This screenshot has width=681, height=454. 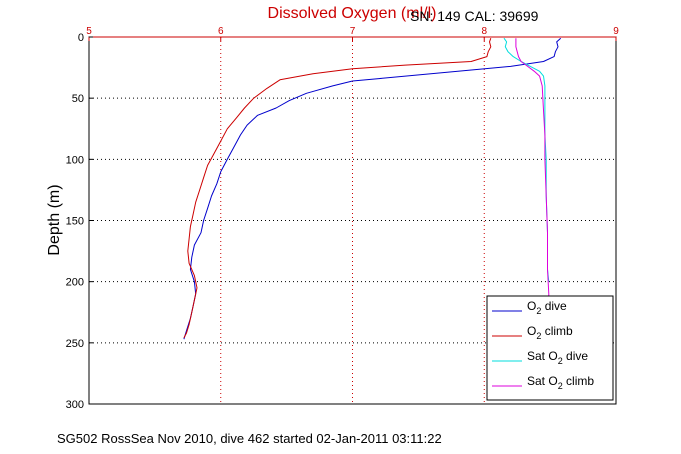 I want to click on x-tick-label: 7, so click(x=353, y=31).